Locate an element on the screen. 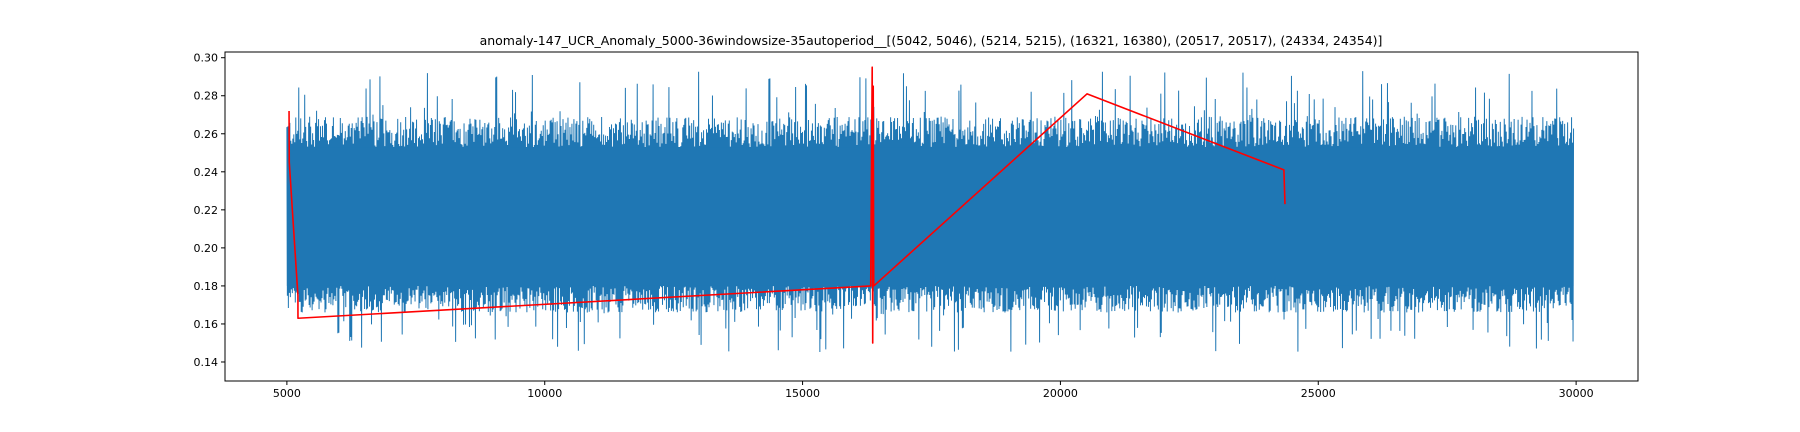  y-axis: 0.14 0.16 0.18 0.20 0.22 0.24 0.26 0.28 0.30 is located at coordinates (209, 210).